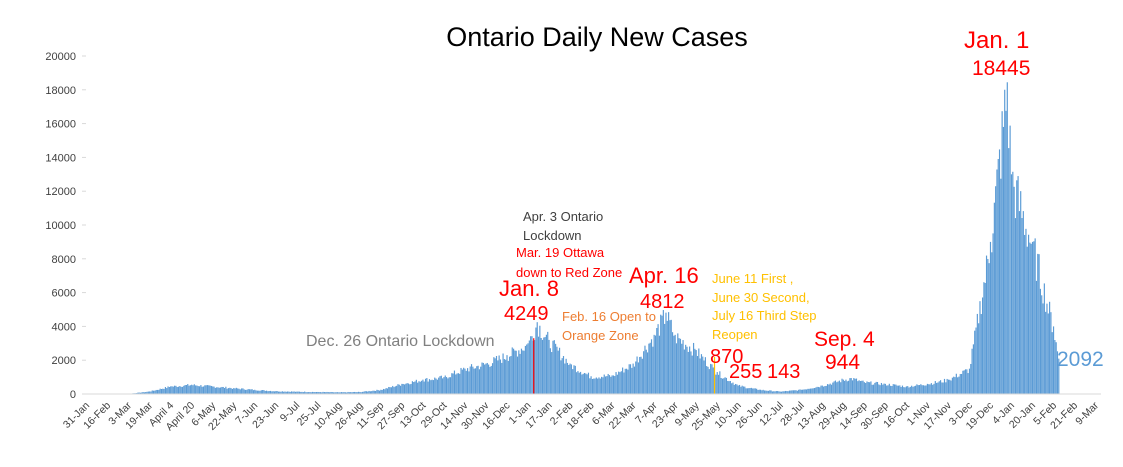 The height and width of the screenshot is (467, 1123). I want to click on annotation-label: 255, so click(745, 372).